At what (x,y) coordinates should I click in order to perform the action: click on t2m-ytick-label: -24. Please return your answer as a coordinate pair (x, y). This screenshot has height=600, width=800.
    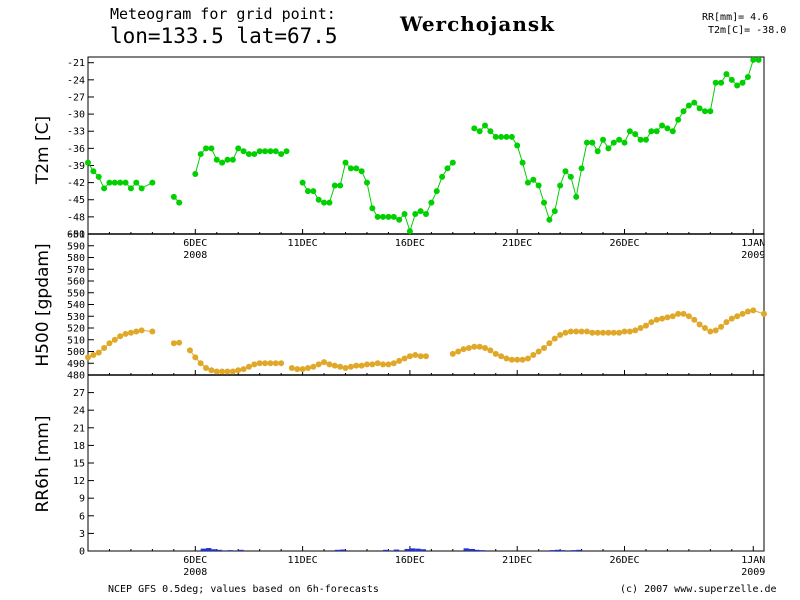
    Looking at the image, I should click on (76, 80).